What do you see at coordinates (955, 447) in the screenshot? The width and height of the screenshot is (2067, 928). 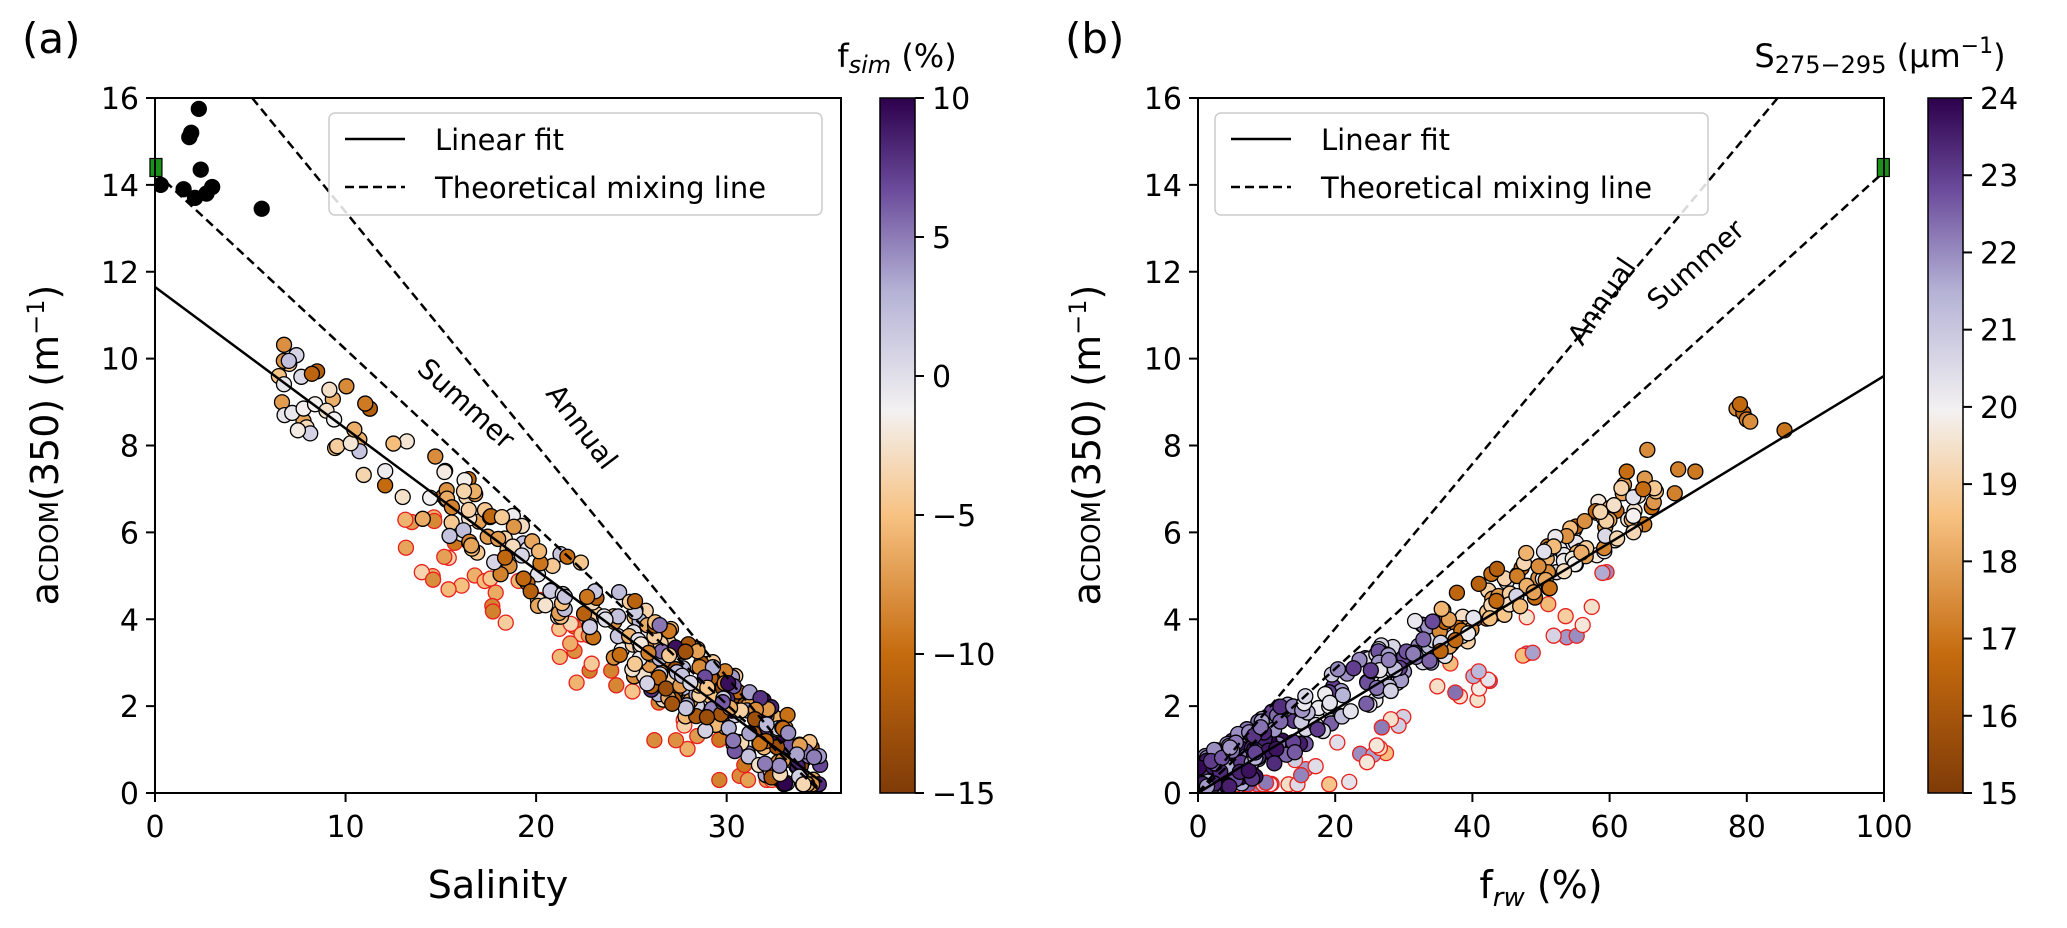 I see `panel-a-colorbar-ticks: 10 5 0 −5 −10 −15` at bounding box center [955, 447].